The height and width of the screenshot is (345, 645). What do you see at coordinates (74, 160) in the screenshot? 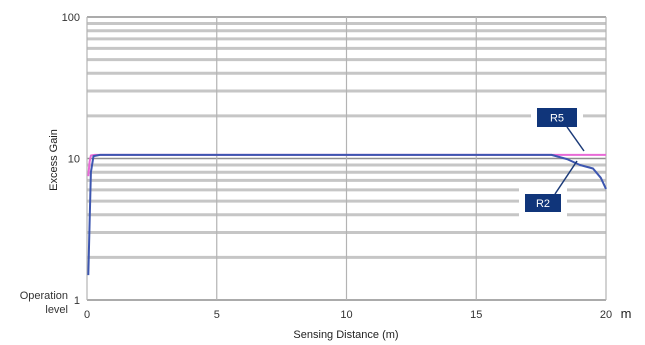
I see `y-tick-label: 10` at bounding box center [74, 160].